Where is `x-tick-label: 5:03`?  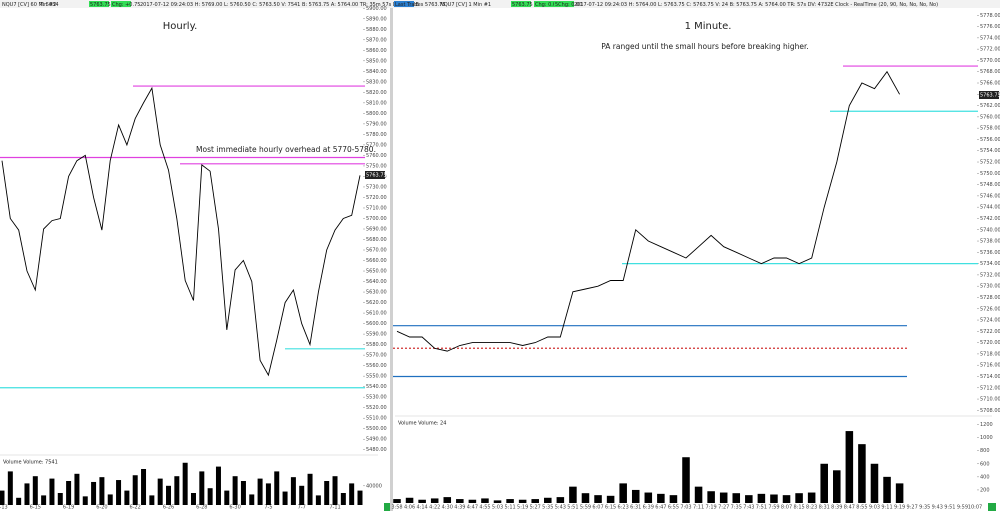 x-tick-label: 5:03 is located at coordinates (497, 508).